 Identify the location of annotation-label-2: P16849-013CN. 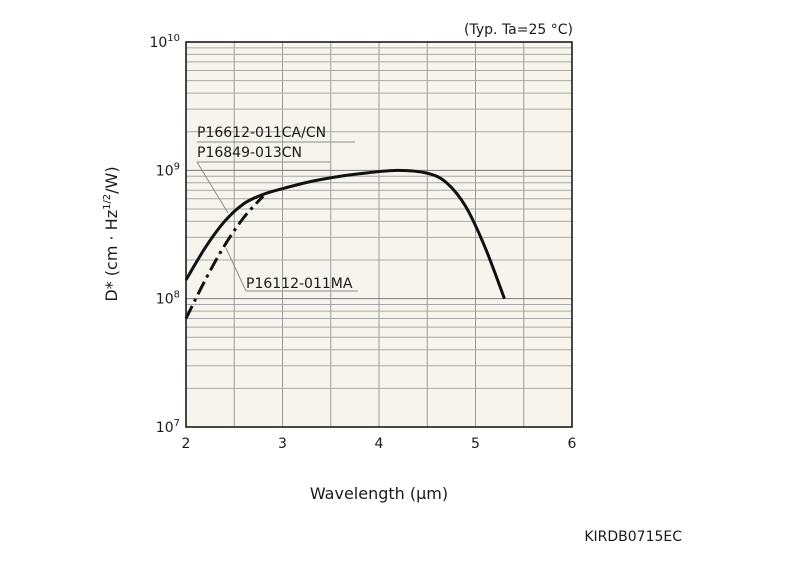
(249, 153).